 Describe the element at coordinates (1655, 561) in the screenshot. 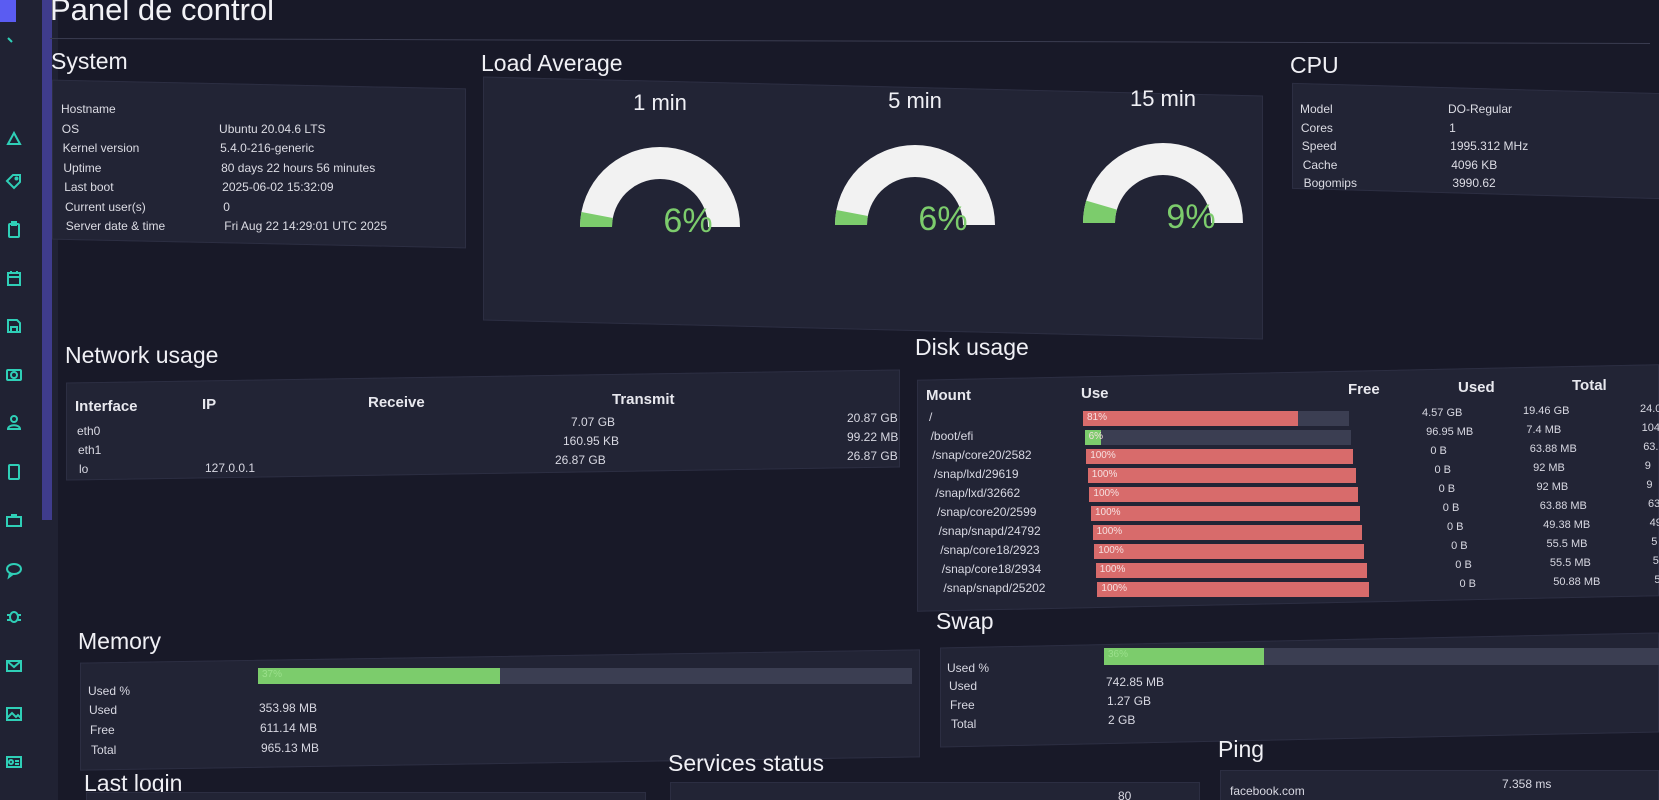

I see `disk-row-total: 5` at that location.